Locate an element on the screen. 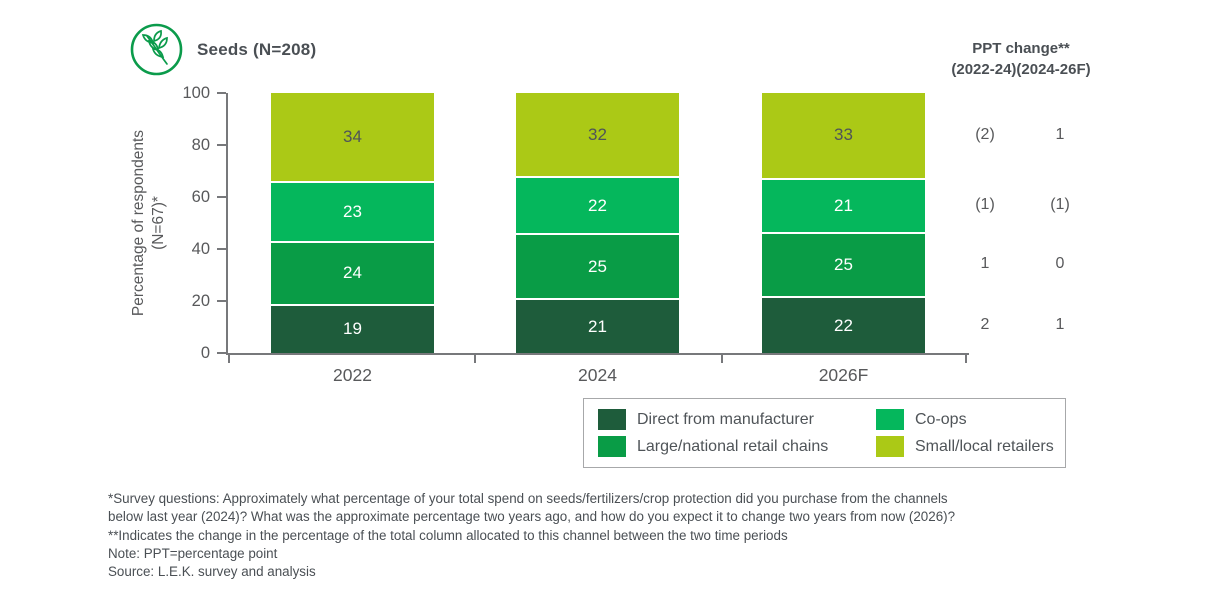  legend-label: Direct from manufacturer is located at coordinates (725, 419).